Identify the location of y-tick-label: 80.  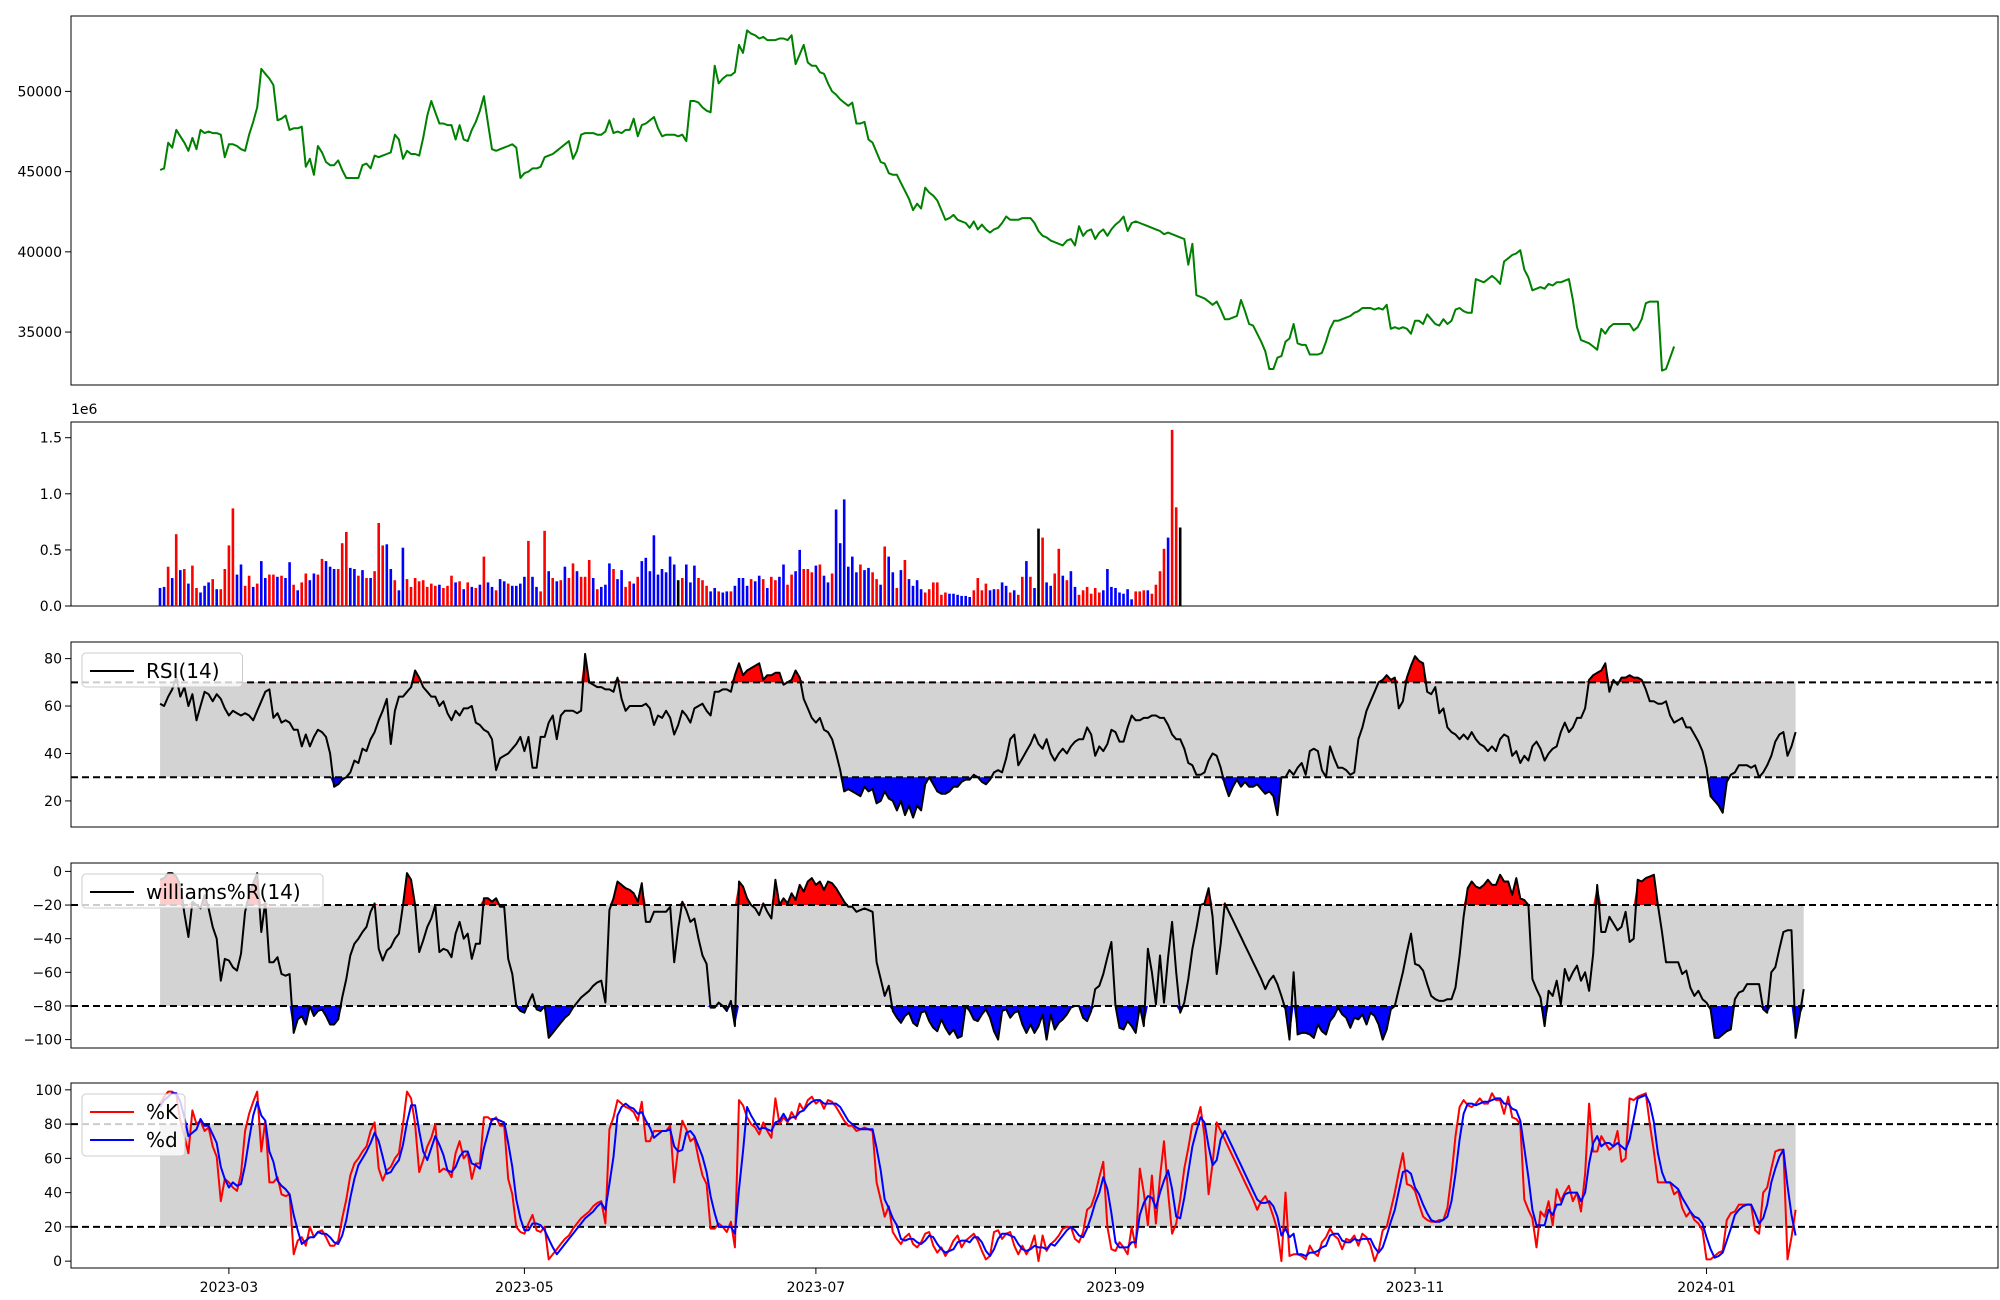
(53, 1125).